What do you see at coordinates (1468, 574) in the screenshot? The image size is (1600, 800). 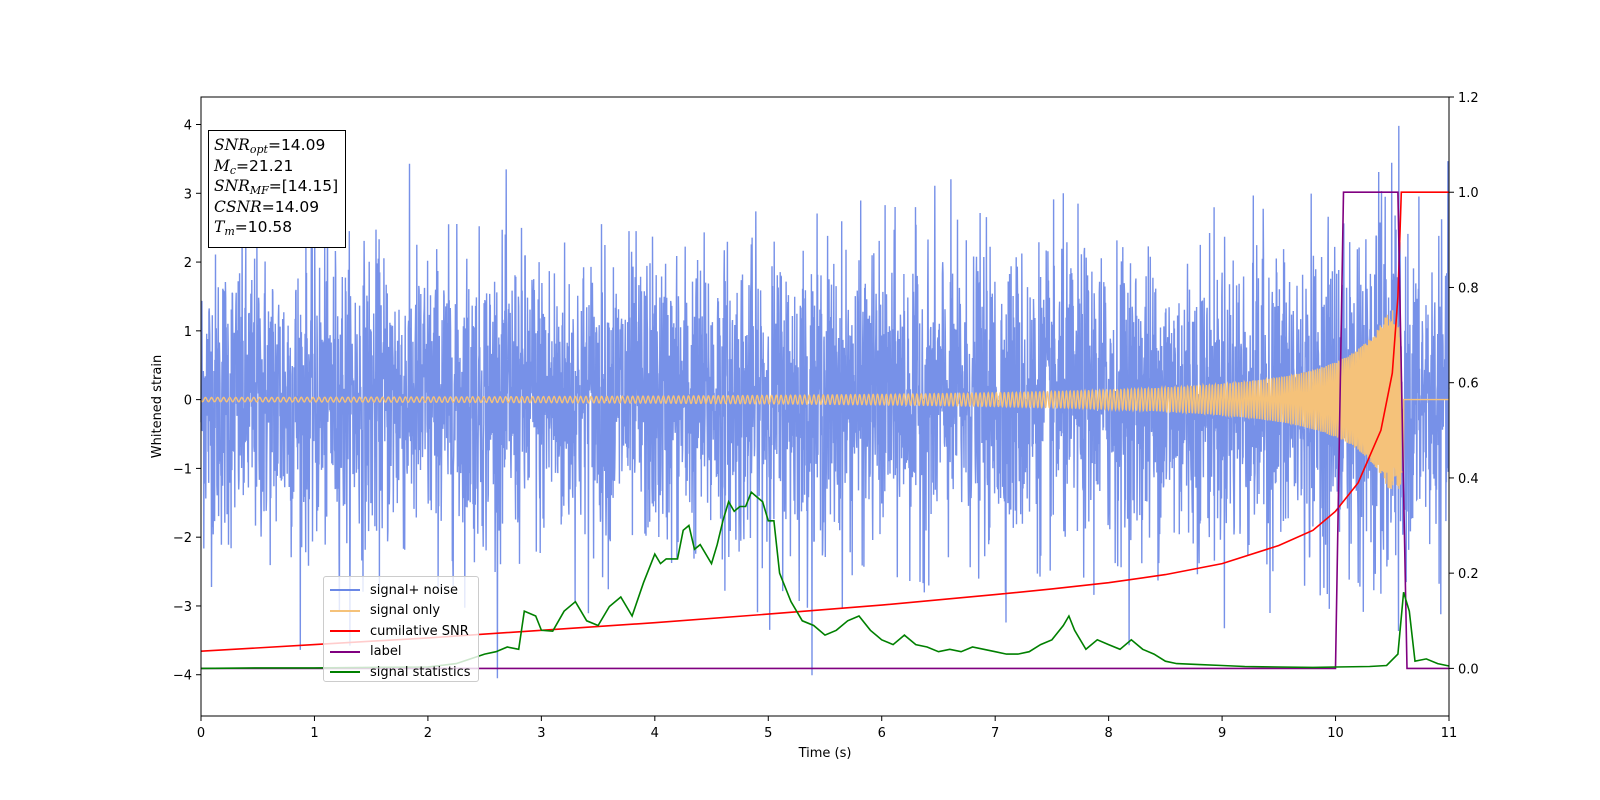 I see `y2-tick-label: 0.2` at bounding box center [1468, 574].